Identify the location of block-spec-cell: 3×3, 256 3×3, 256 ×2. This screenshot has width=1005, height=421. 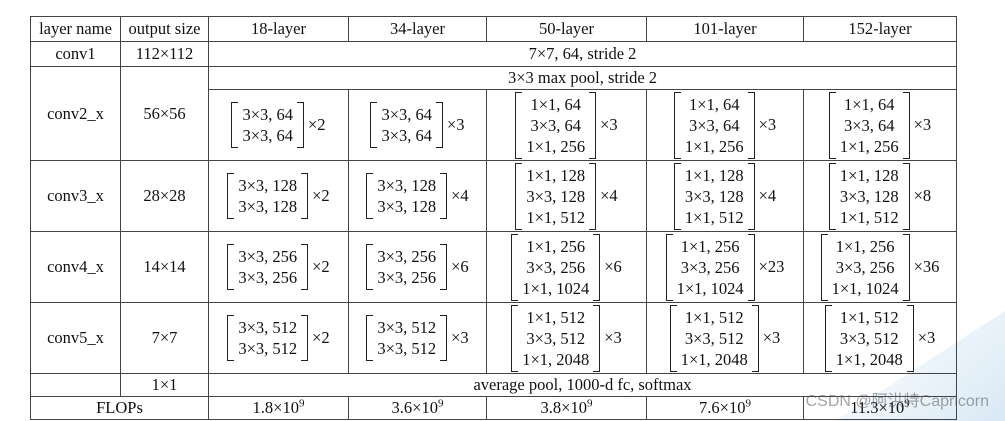
(278, 267).